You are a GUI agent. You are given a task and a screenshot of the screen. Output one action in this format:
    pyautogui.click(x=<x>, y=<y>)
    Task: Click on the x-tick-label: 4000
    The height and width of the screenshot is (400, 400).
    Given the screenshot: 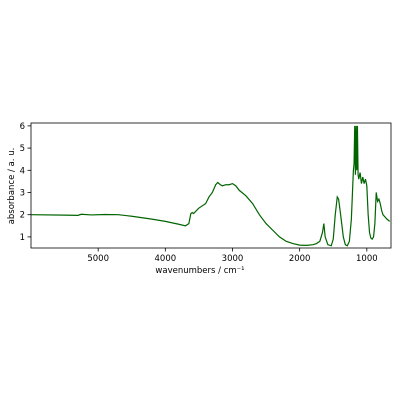 What is the action you would take?
    pyautogui.click(x=166, y=259)
    